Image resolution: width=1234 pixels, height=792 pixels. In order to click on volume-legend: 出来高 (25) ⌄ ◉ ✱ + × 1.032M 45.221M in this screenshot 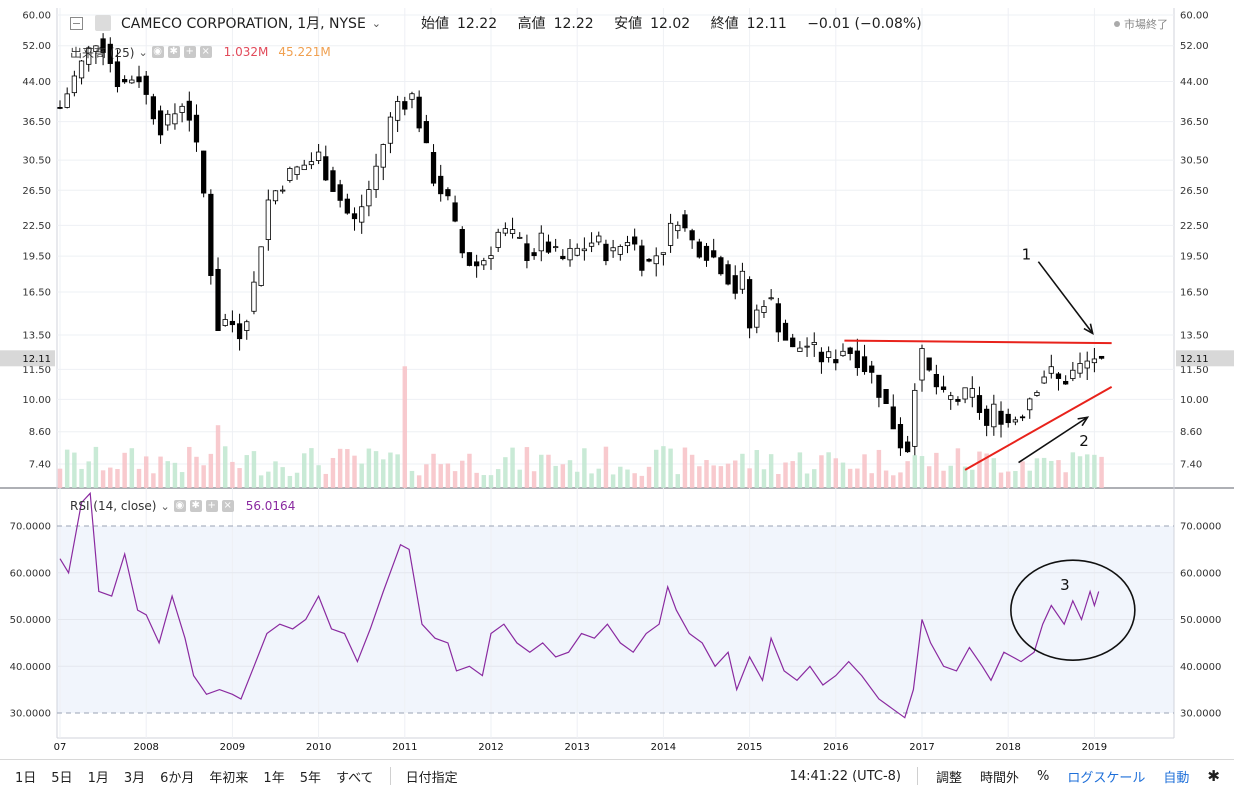, I will do `click(200, 52)`.